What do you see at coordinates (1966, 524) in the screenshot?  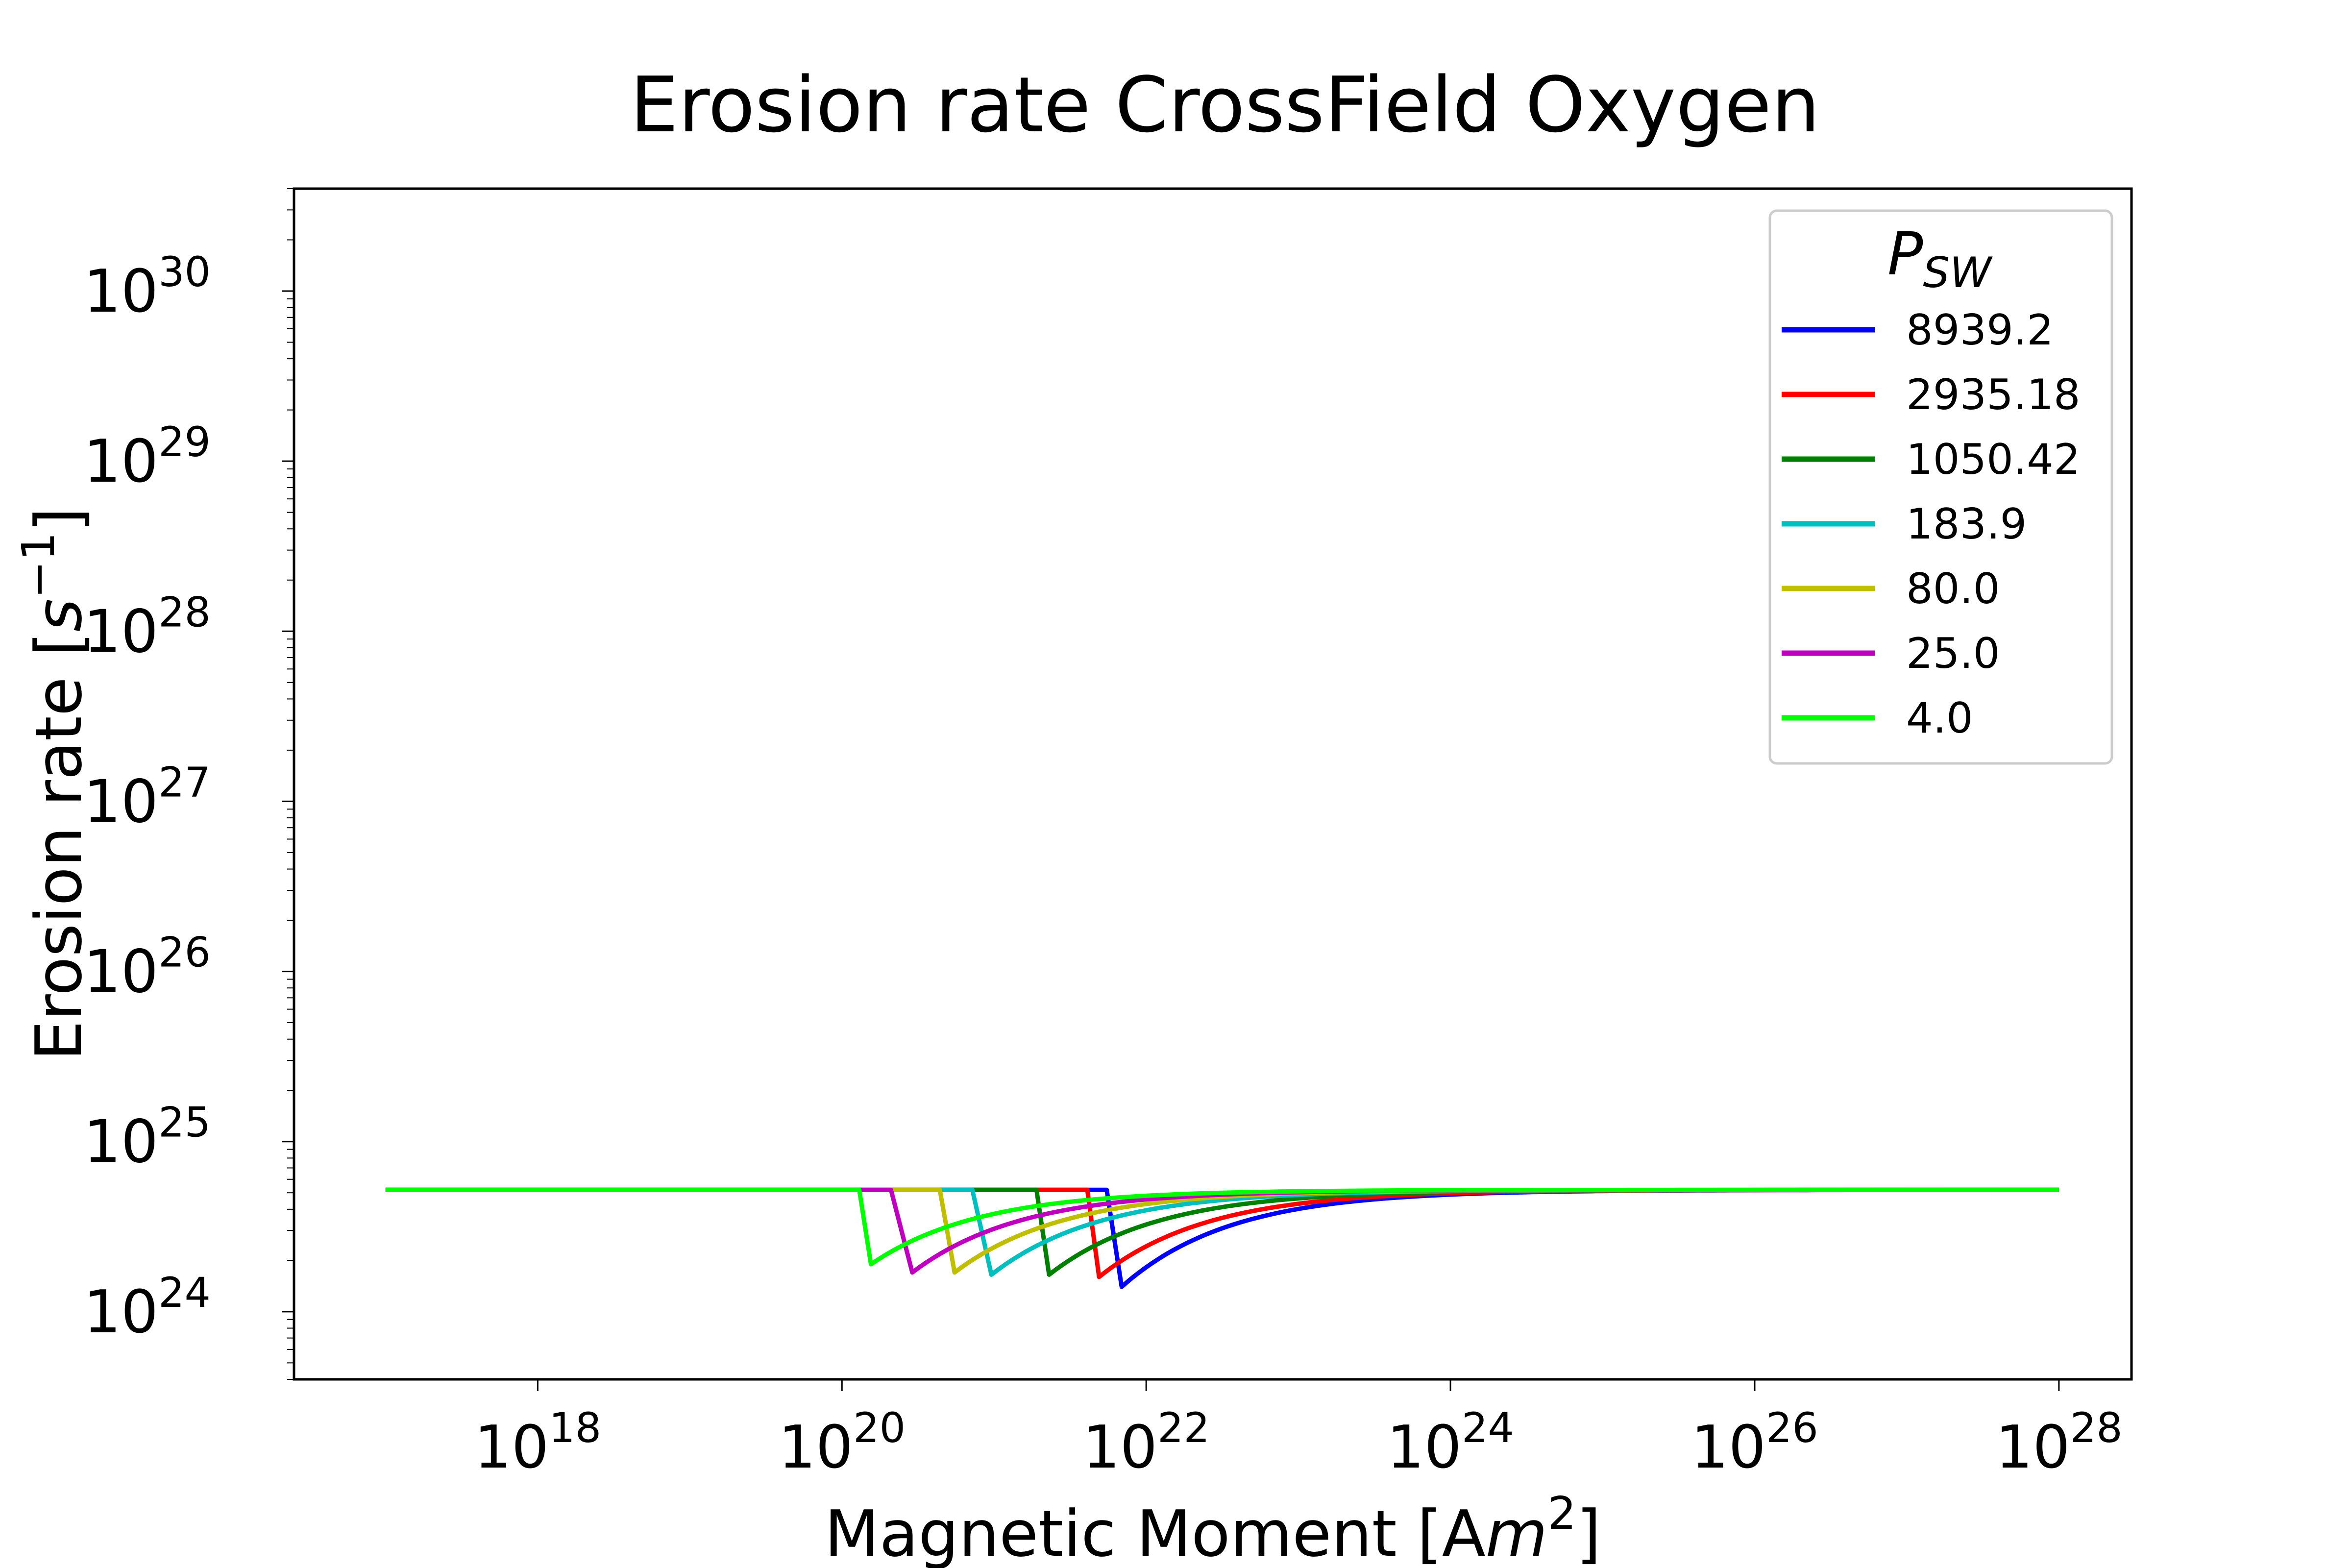 I see `legend-label: 183.9` at bounding box center [1966, 524].